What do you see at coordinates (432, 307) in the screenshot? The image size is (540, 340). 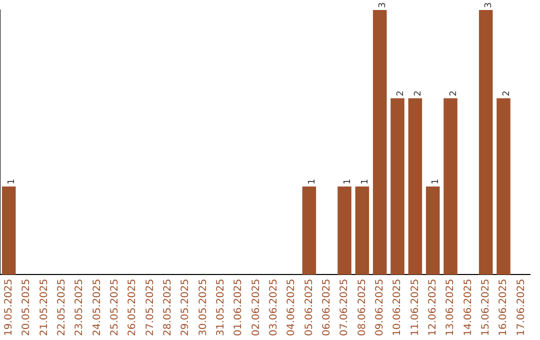 I see `x-tick-label: 12.06.2025` at bounding box center [432, 307].